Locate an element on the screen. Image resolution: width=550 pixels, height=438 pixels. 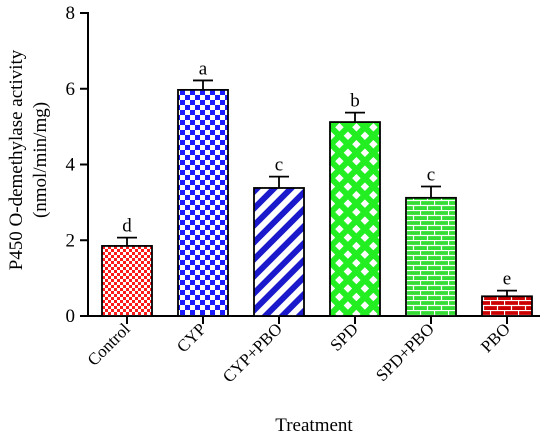
significance-letter: b is located at coordinates (355, 101).